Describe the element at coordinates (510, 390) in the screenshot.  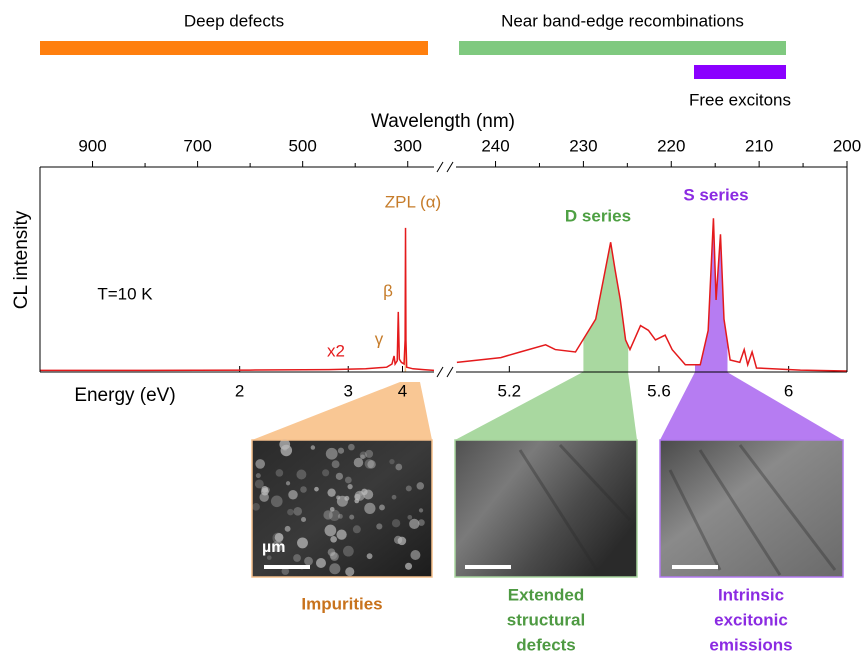
I see `x2-tick-label: 5.2` at that location.